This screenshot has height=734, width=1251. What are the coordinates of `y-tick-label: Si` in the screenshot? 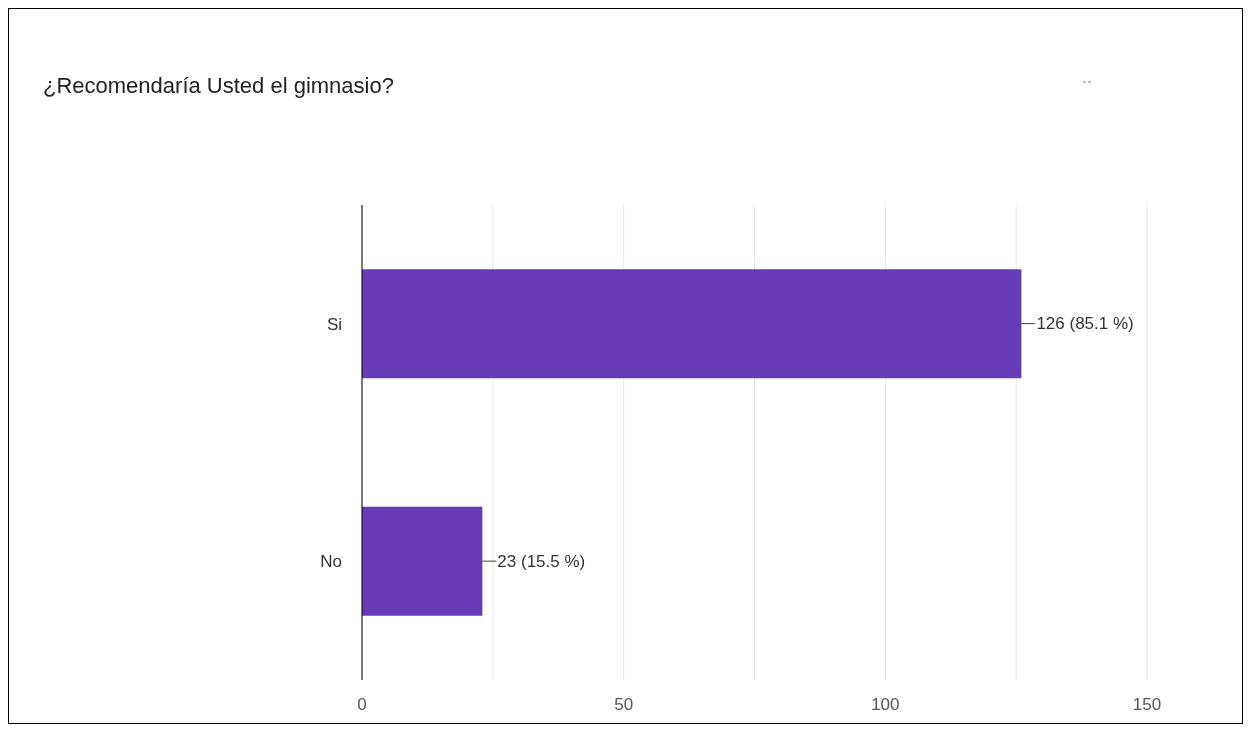 It's located at (334, 324).